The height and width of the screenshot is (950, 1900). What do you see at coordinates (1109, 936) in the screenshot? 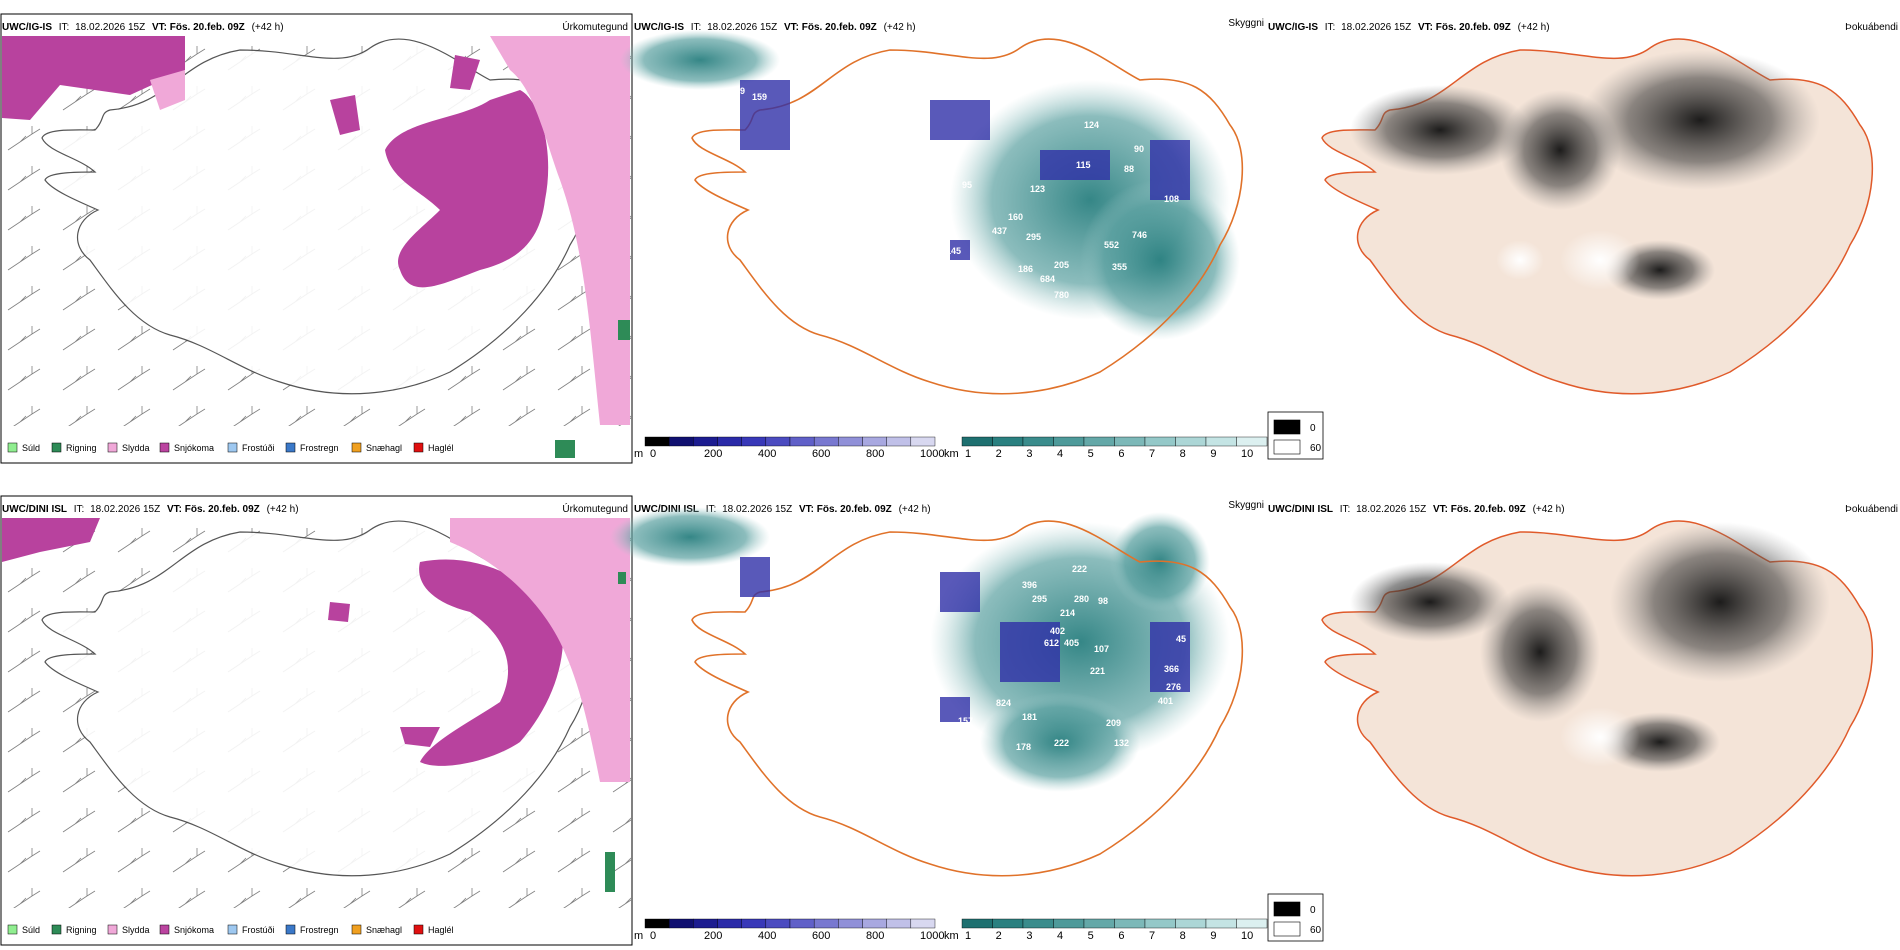
I see `visibility-colorbar-ticks: 1 2 3 4 5 6 7 8 9 10` at bounding box center [1109, 936].